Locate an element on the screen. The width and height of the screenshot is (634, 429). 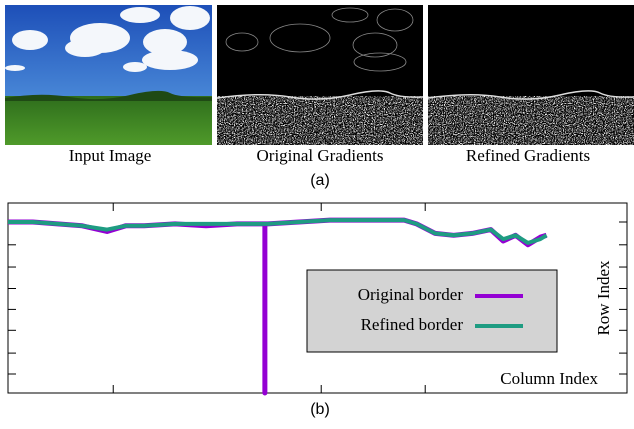
border-line is located at coordinates (278, 231).